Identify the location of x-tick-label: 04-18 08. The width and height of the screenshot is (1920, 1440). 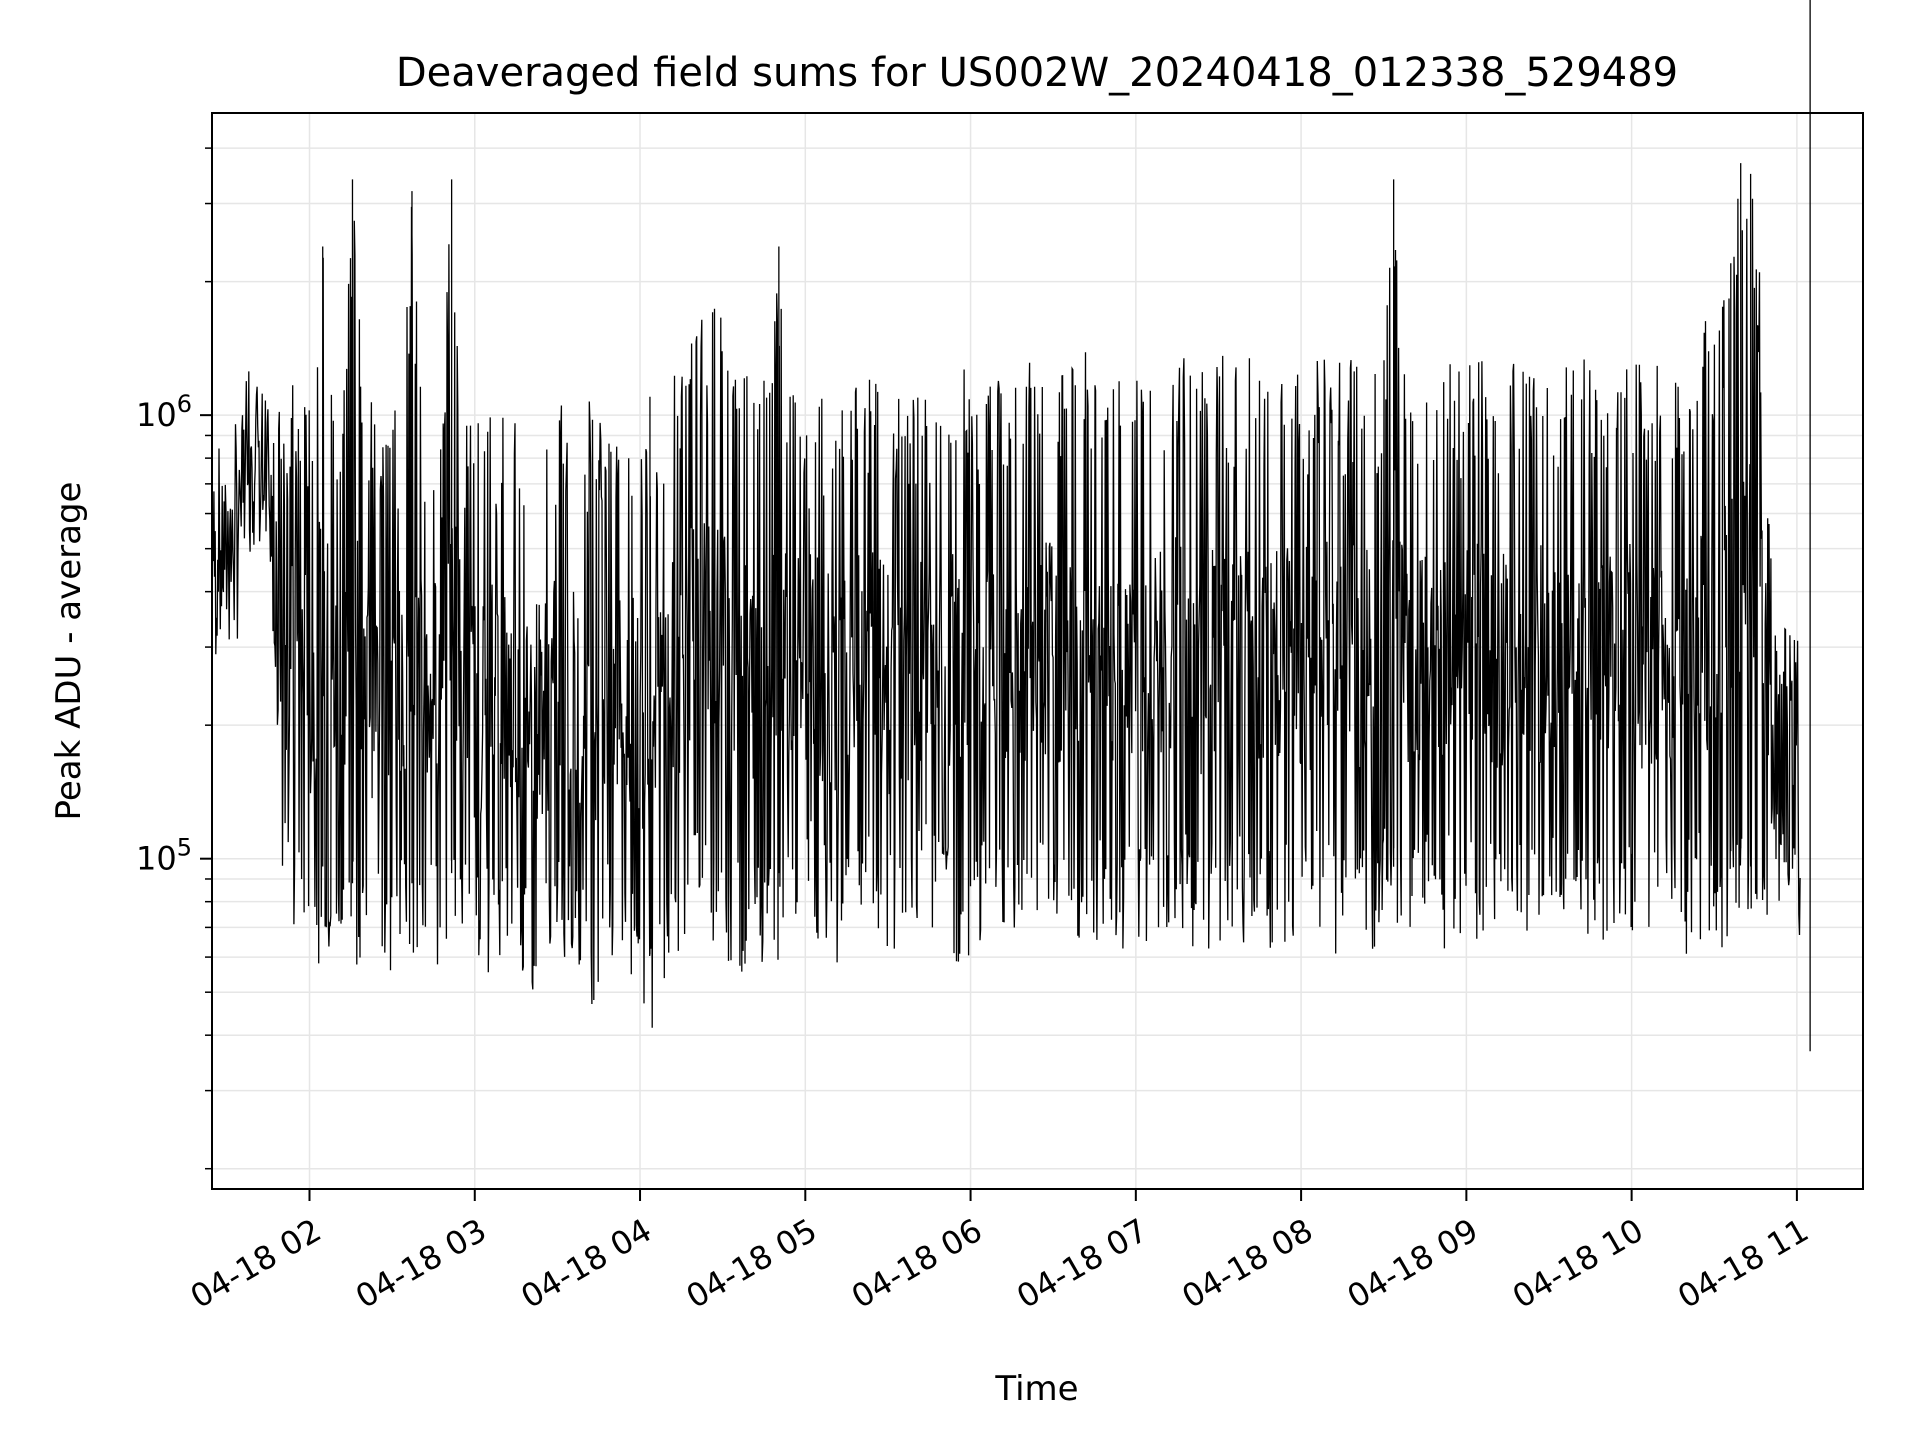
(1247, 1263).